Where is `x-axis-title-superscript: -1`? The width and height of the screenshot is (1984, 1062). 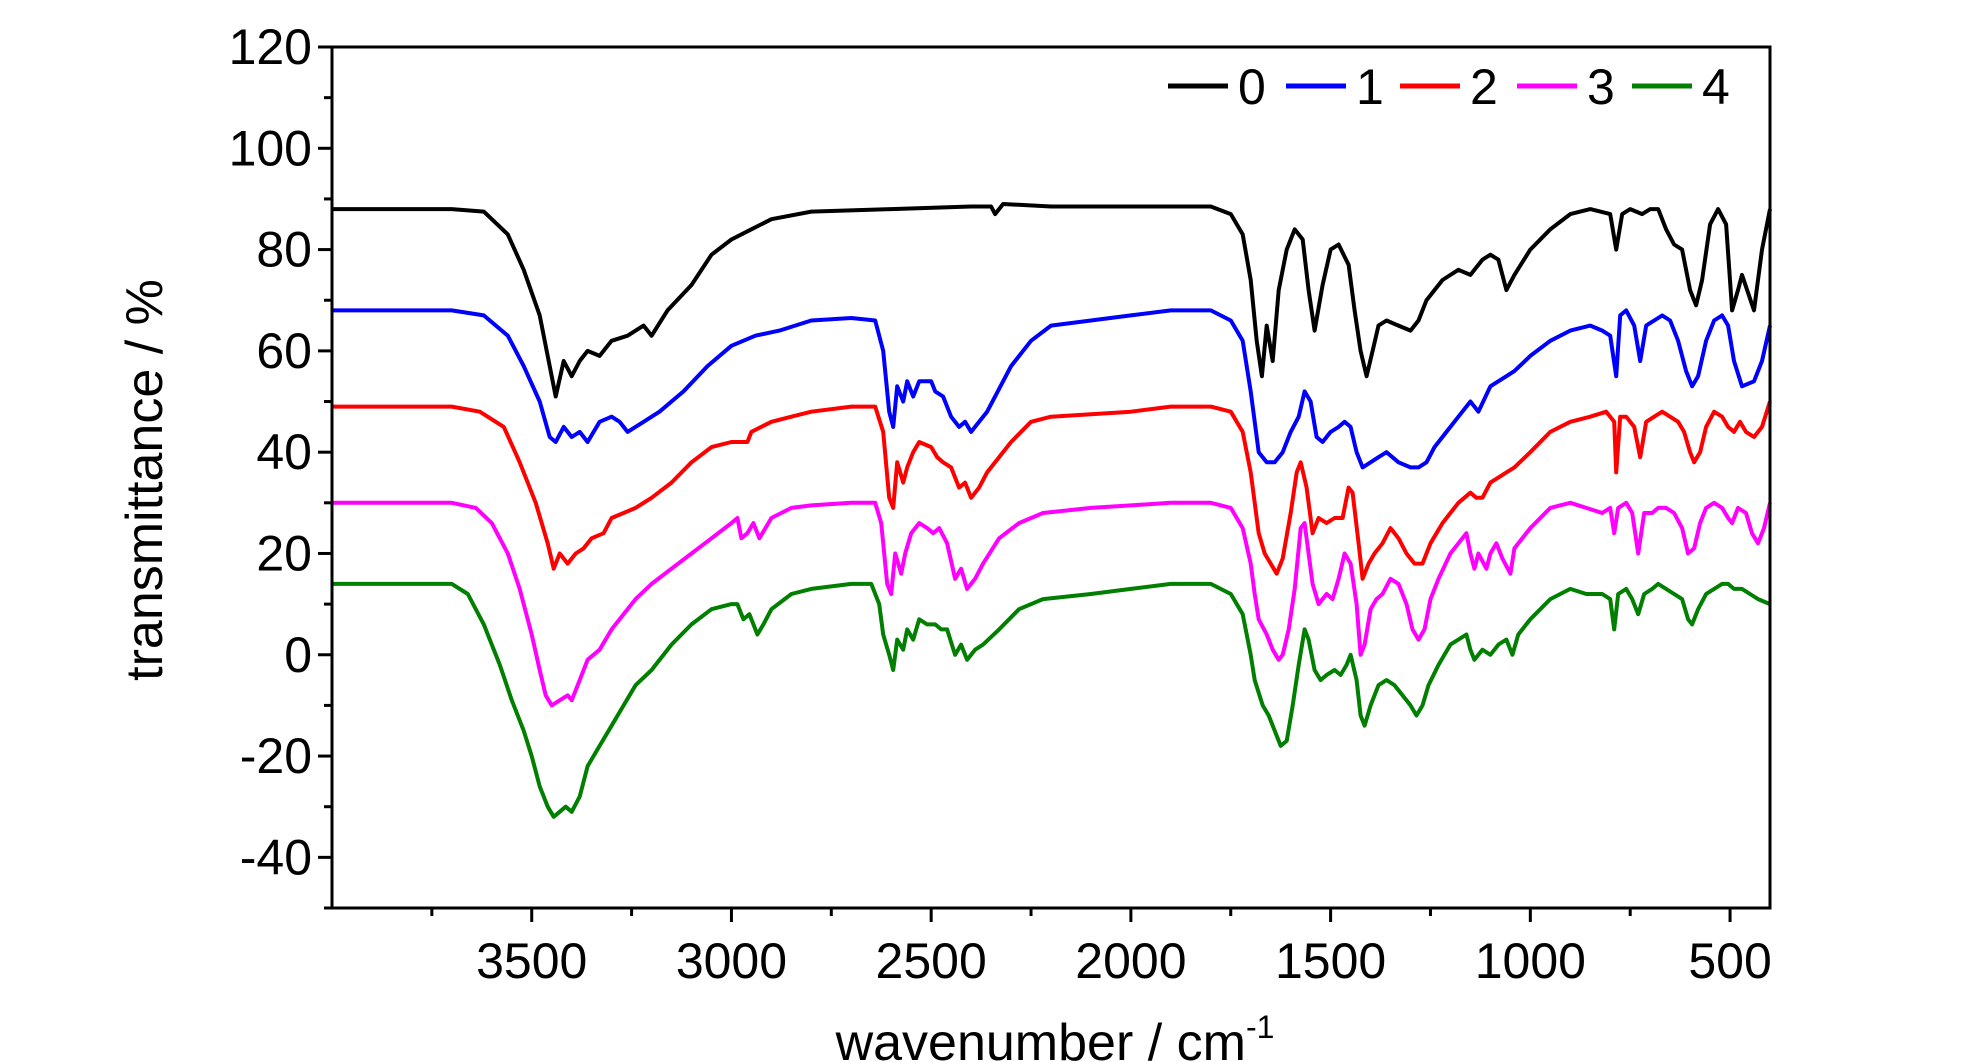
x-axis-title-superscript: -1 is located at coordinates (1260, 1027).